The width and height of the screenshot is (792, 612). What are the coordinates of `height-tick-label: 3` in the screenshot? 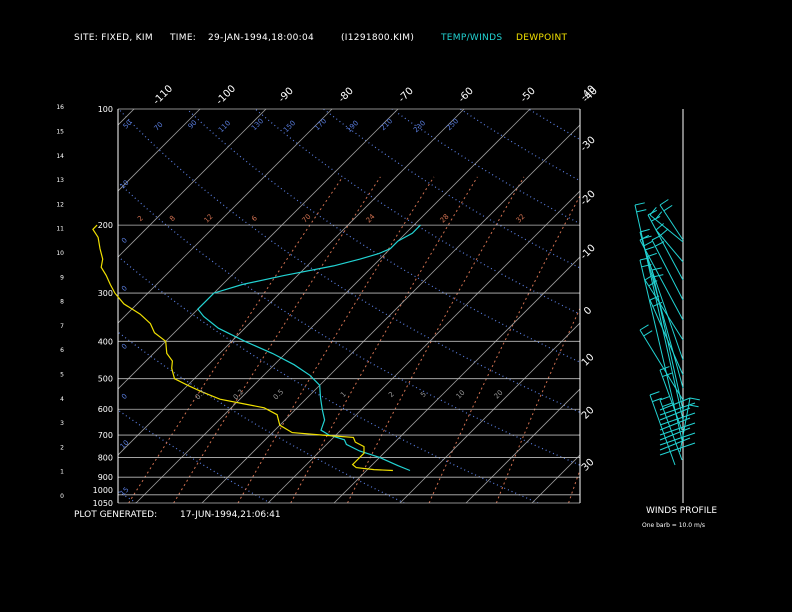 It's located at (62, 423).